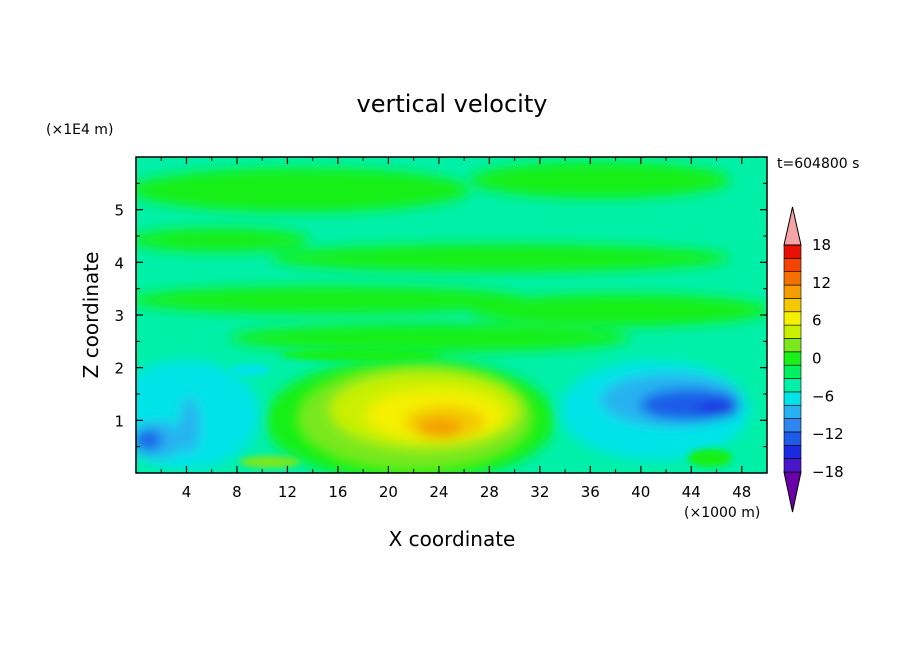 The image size is (904, 658). Describe the element at coordinates (590, 492) in the screenshot. I see `x-tick-label: 36` at that location.